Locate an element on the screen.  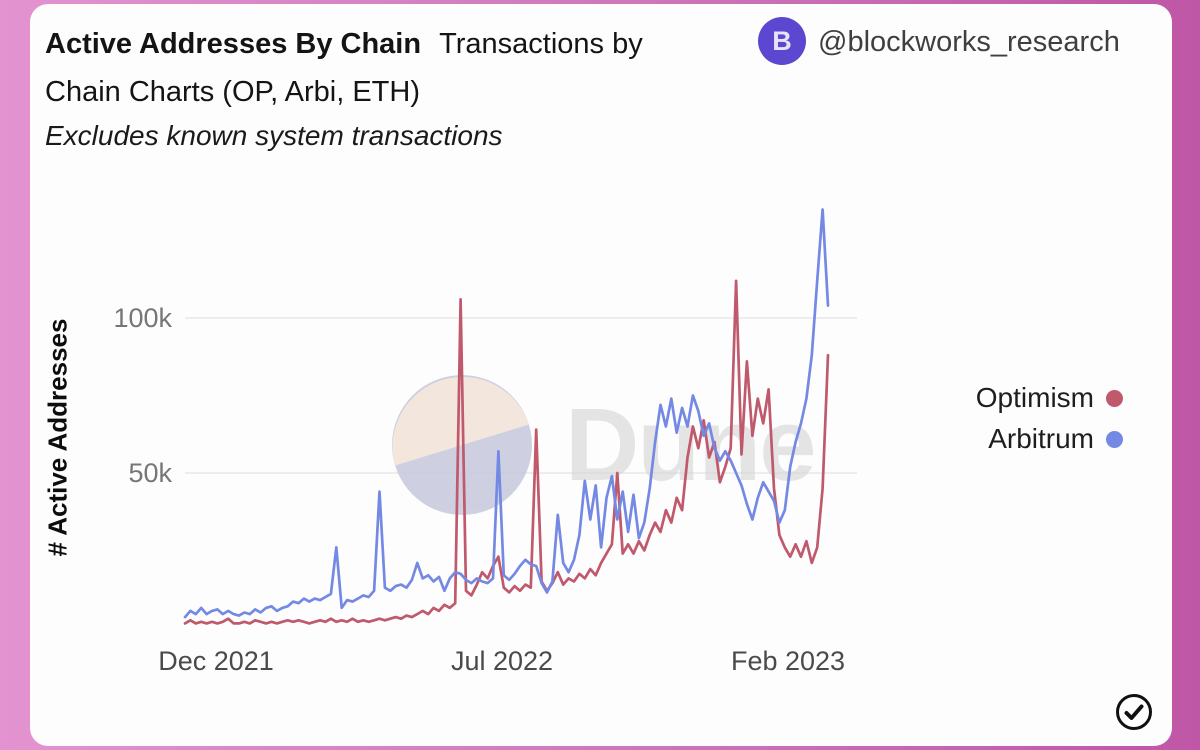
chart-subtitle: Excludes known system transactions is located at coordinates (274, 135).